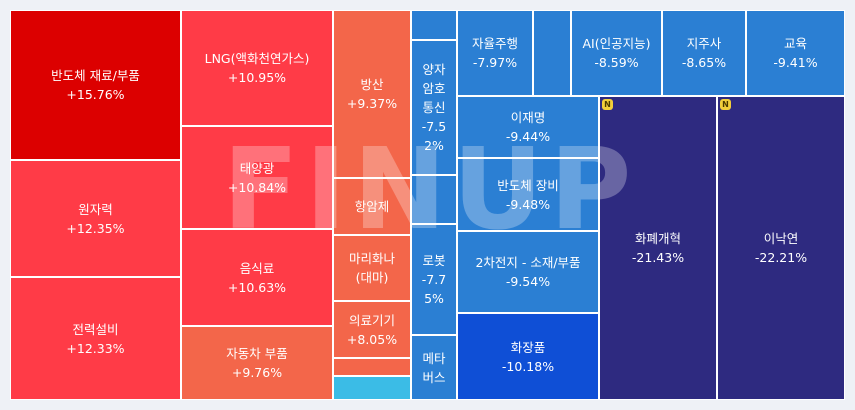 This screenshot has width=855, height=410. What do you see at coordinates (257, 168) in the screenshot?
I see `tile-label: 태양광` at bounding box center [257, 168].